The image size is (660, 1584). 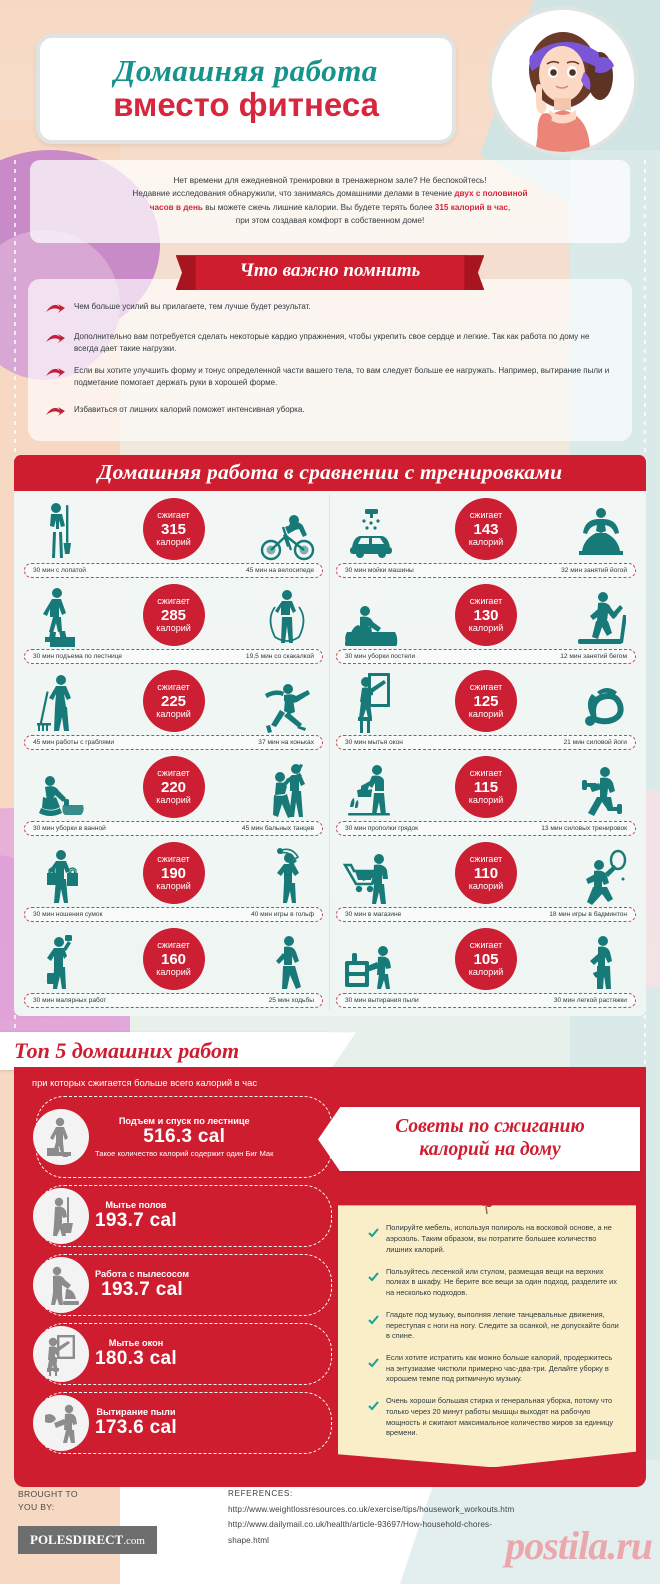 I want to click on calories-value: 160, so click(x=173, y=959).